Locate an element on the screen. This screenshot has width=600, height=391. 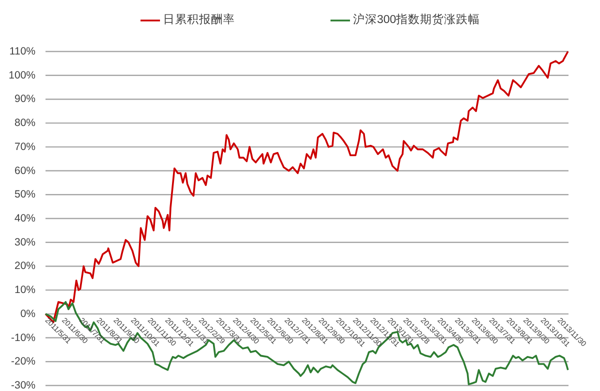
y-tick-label: 90% is located at coordinates (25, 99).